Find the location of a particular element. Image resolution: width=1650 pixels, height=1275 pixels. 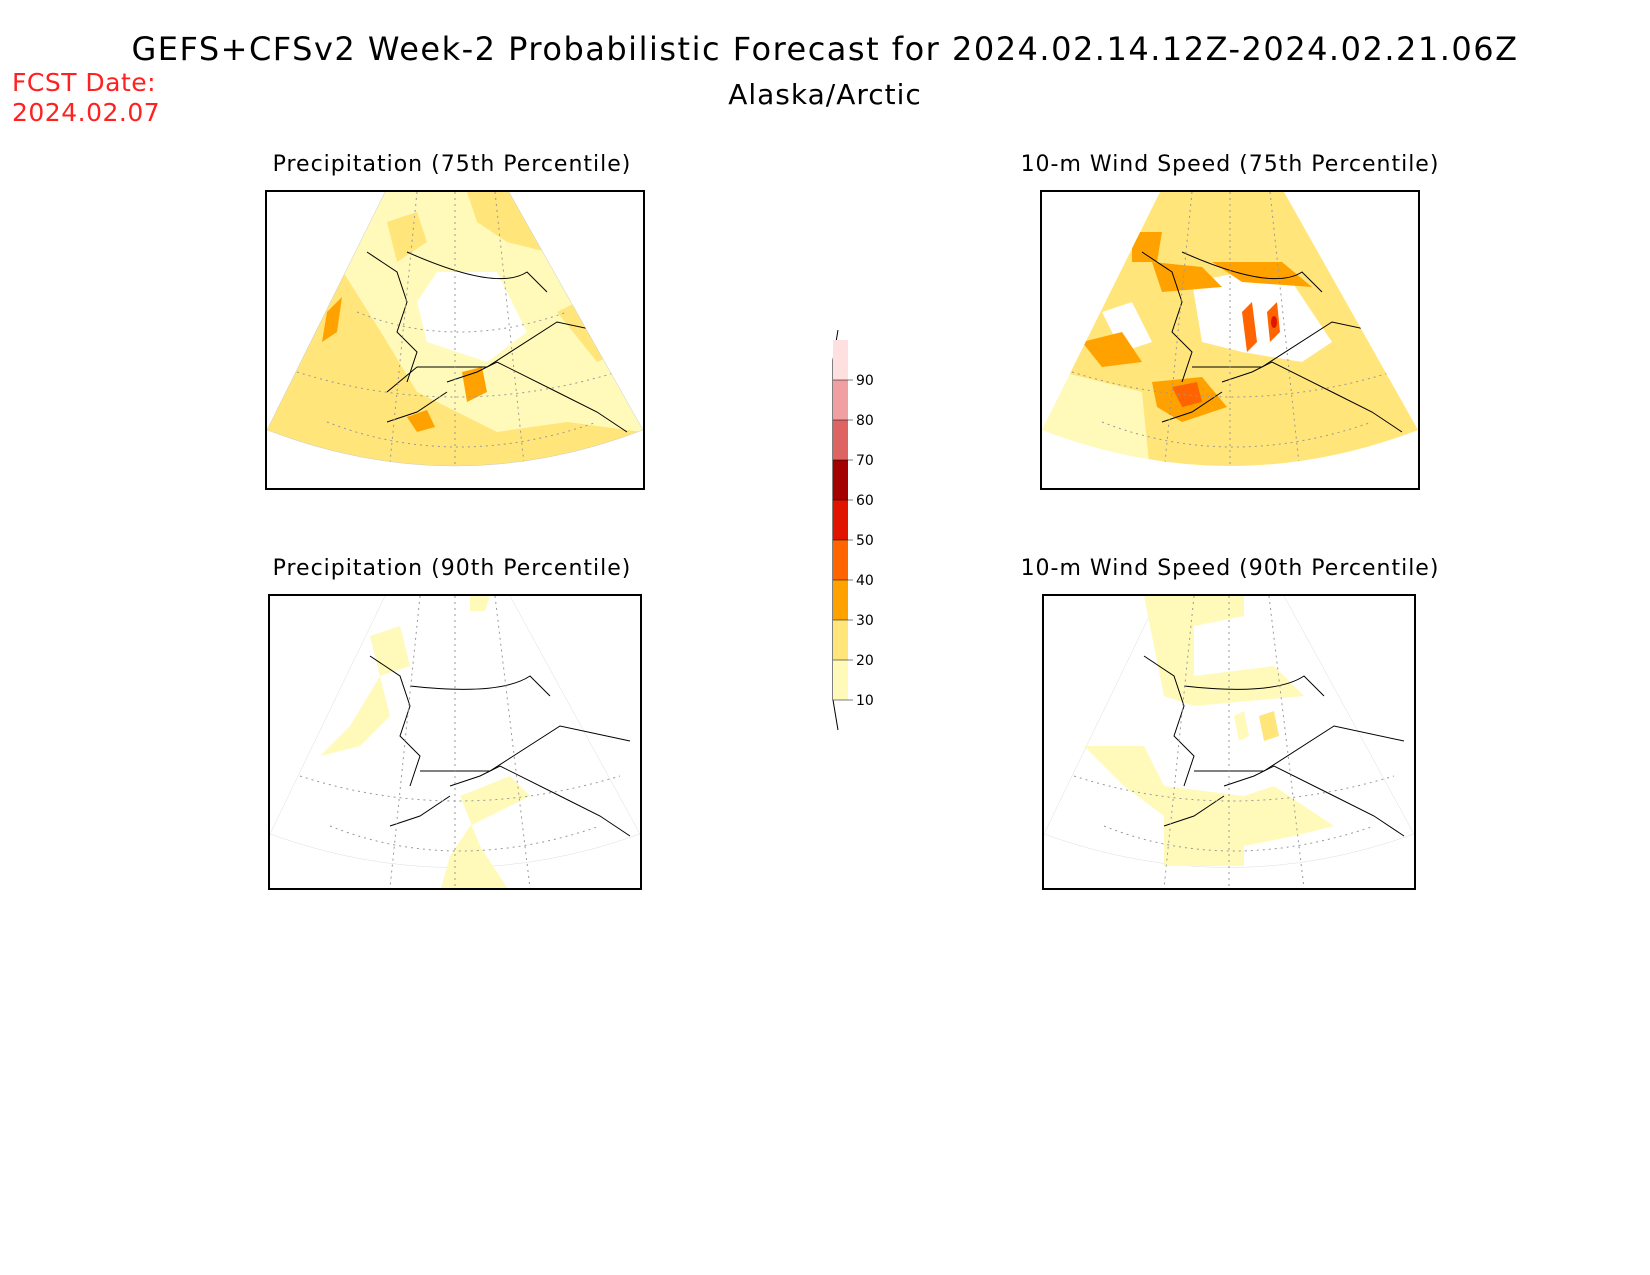

colorbar-label-80: 80 is located at coordinates (865, 421).